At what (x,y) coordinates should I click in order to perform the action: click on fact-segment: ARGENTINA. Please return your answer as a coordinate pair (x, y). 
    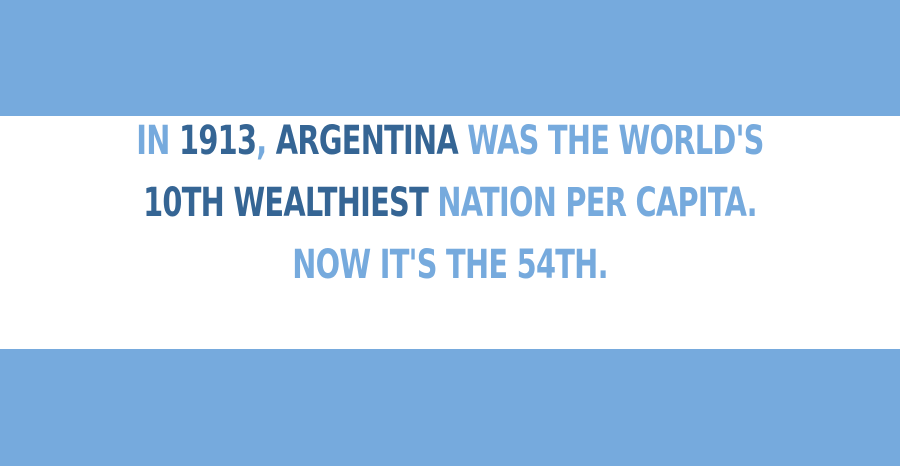
    Looking at the image, I should click on (367, 141).